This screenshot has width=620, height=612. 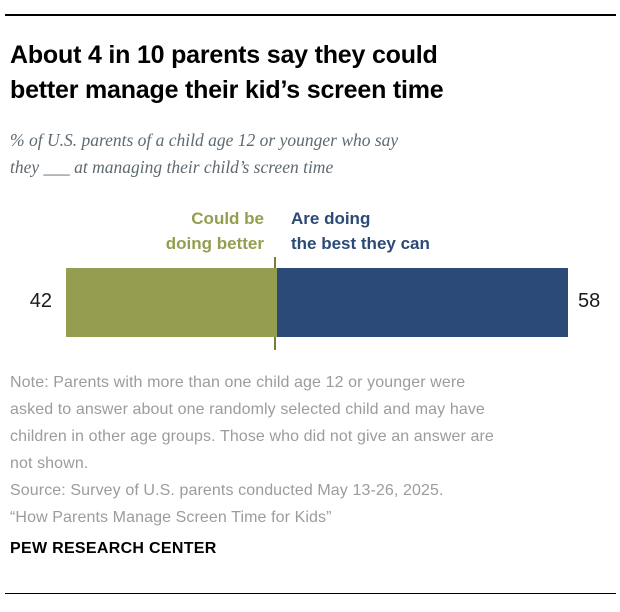 What do you see at coordinates (589, 301) in the screenshot?
I see `value-label-right: 58` at bounding box center [589, 301].